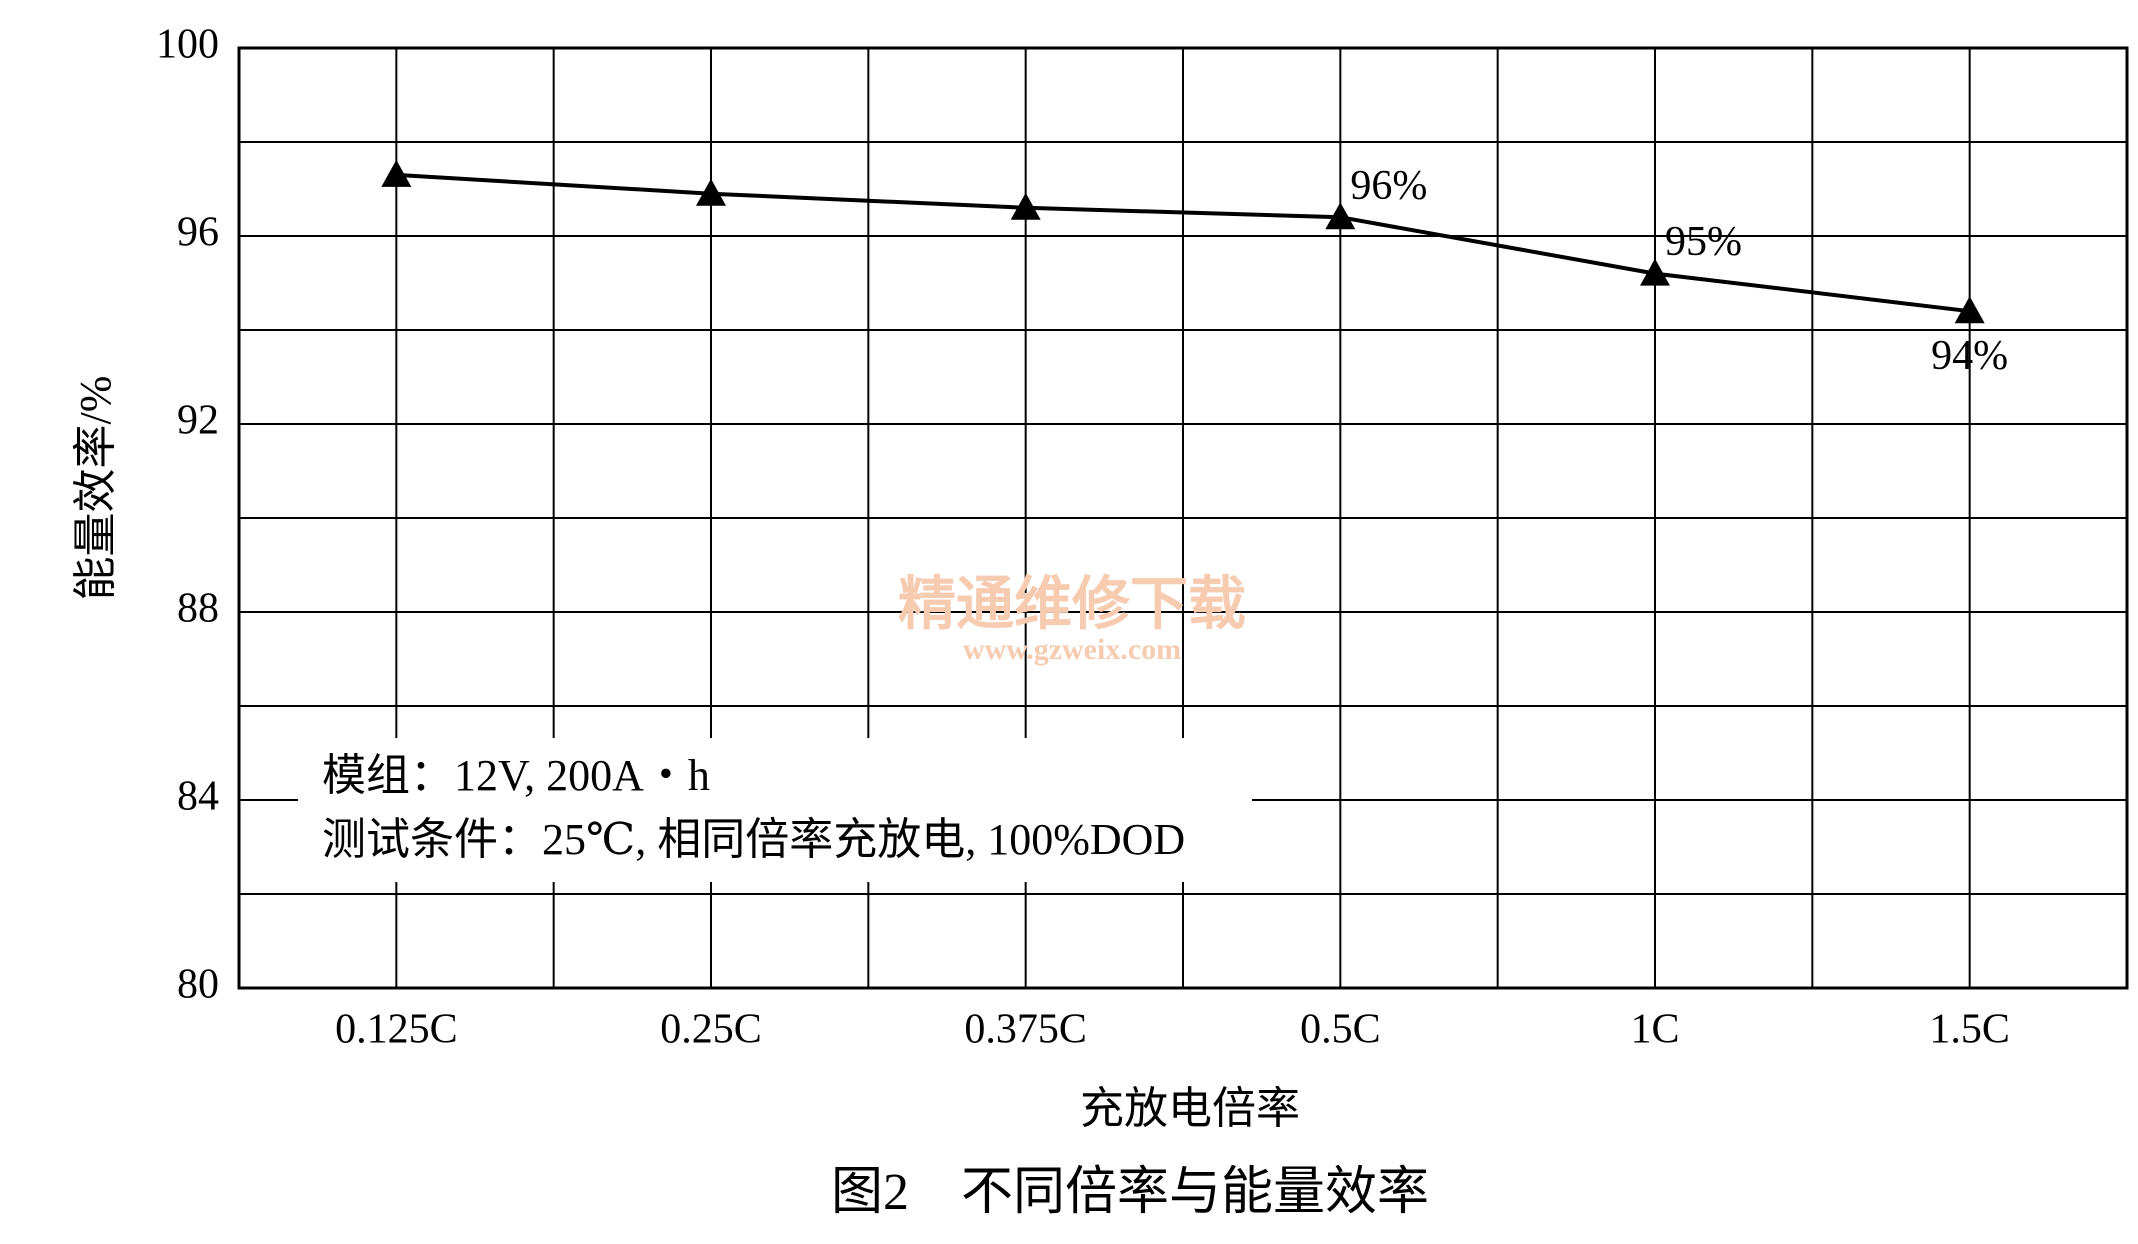 The image size is (2138, 1244). Describe the element at coordinates (198, 985) in the screenshot. I see `y-tick-label: 80` at that location.